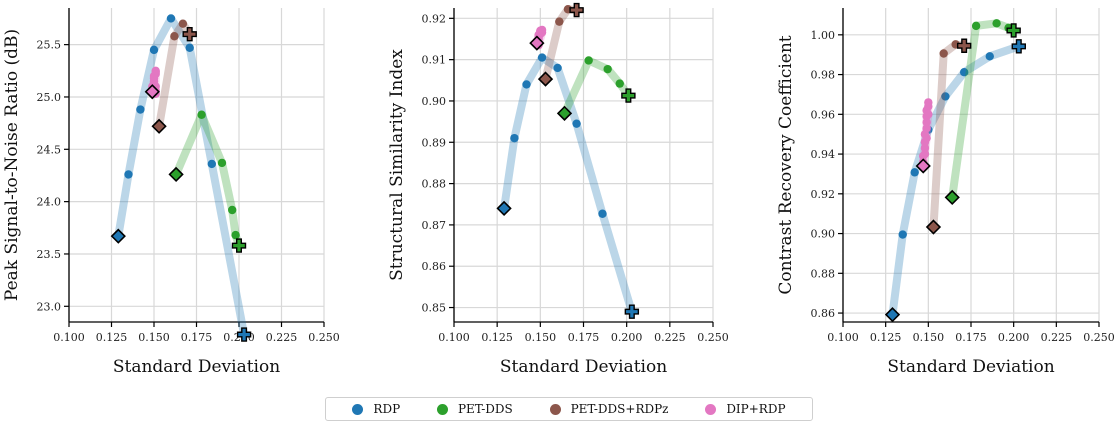 The width and height of the screenshot is (1118, 428). Describe the element at coordinates (555, 409) in the screenshot. I see `legend-marker` at that location.